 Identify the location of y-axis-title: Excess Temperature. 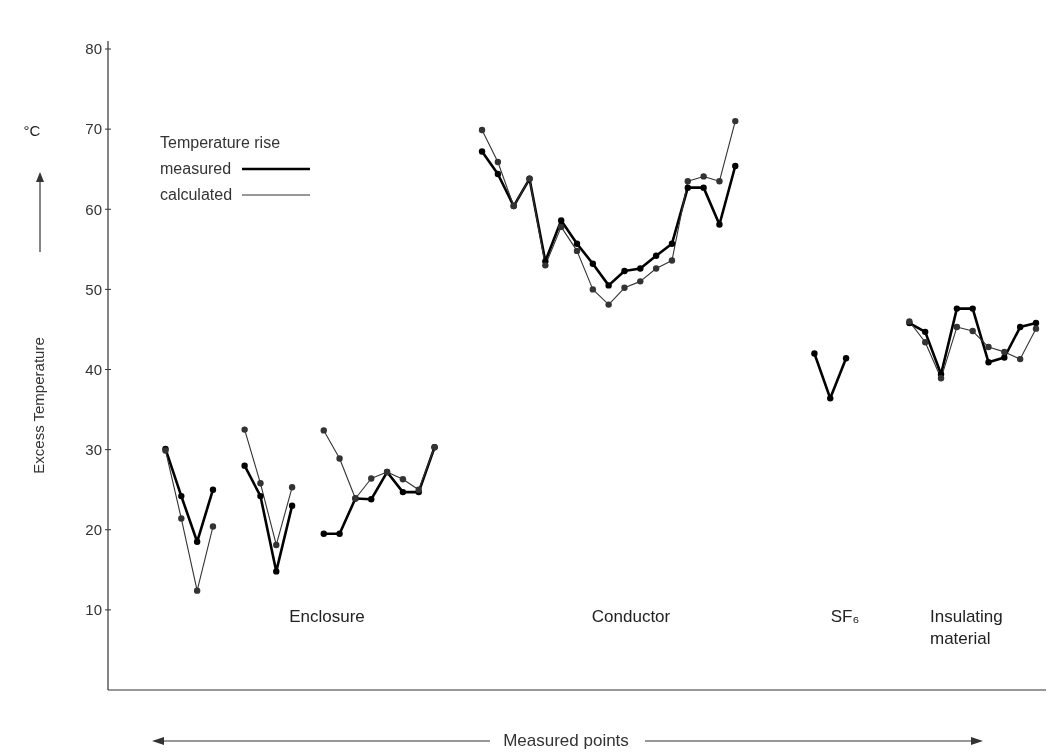
(38, 405).